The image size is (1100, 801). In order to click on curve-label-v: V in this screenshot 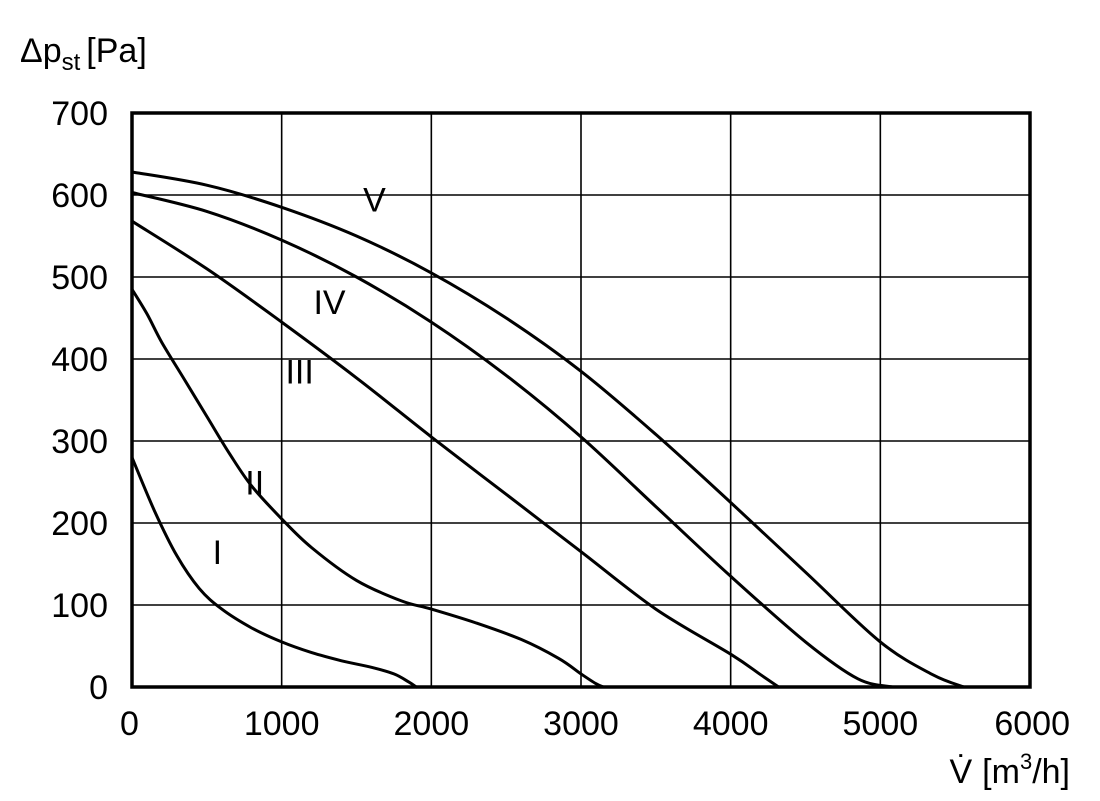, I will do `click(374, 200)`.